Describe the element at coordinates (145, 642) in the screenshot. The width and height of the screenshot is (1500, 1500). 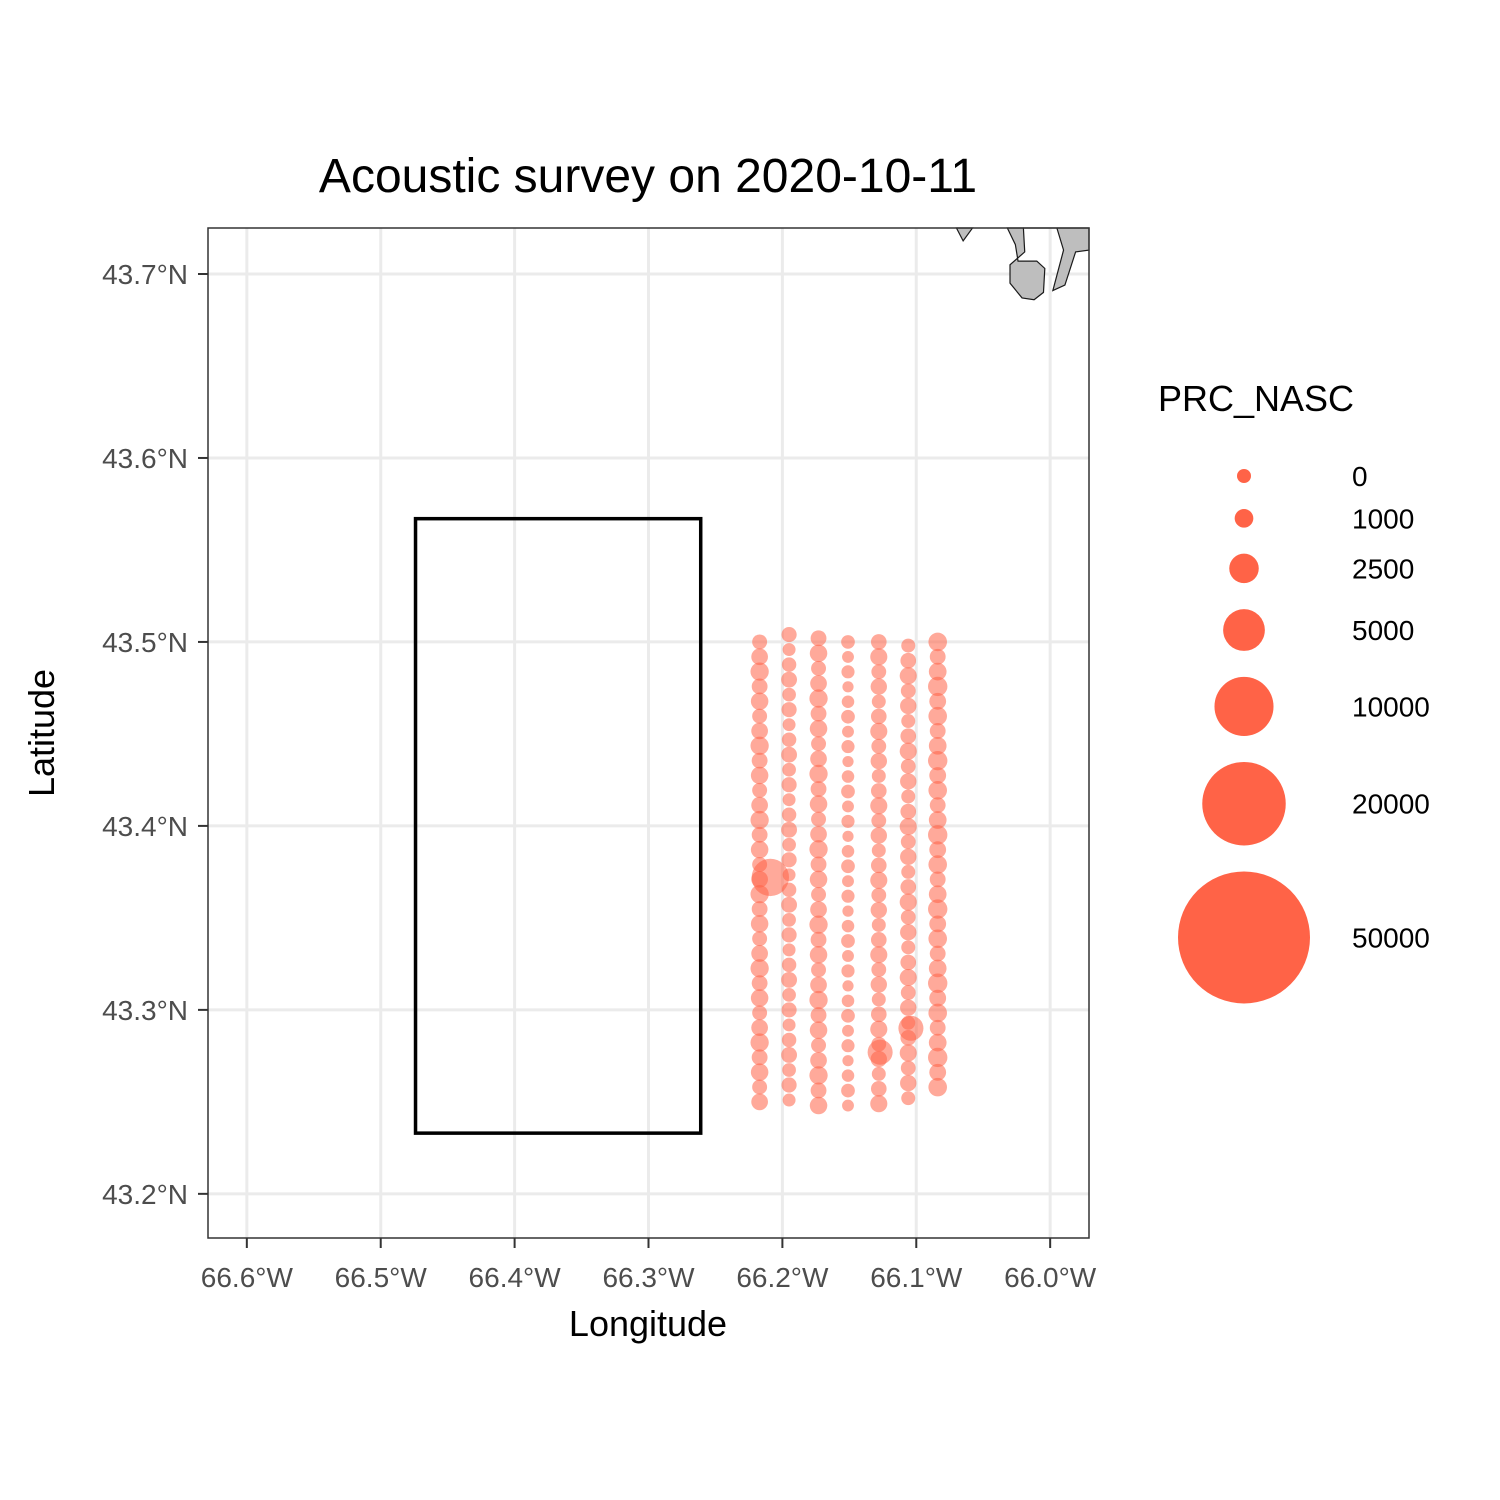
I see `y-tick-label-3: 43.5°N` at that location.